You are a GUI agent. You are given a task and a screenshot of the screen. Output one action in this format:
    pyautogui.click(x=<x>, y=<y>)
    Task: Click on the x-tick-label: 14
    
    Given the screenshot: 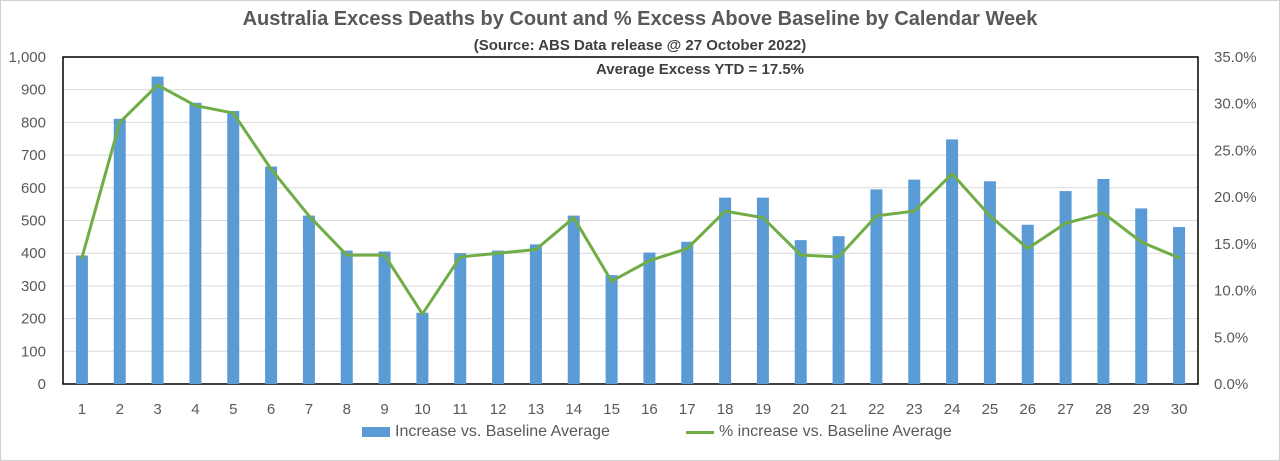 What is the action you would take?
    pyautogui.click(x=573, y=409)
    